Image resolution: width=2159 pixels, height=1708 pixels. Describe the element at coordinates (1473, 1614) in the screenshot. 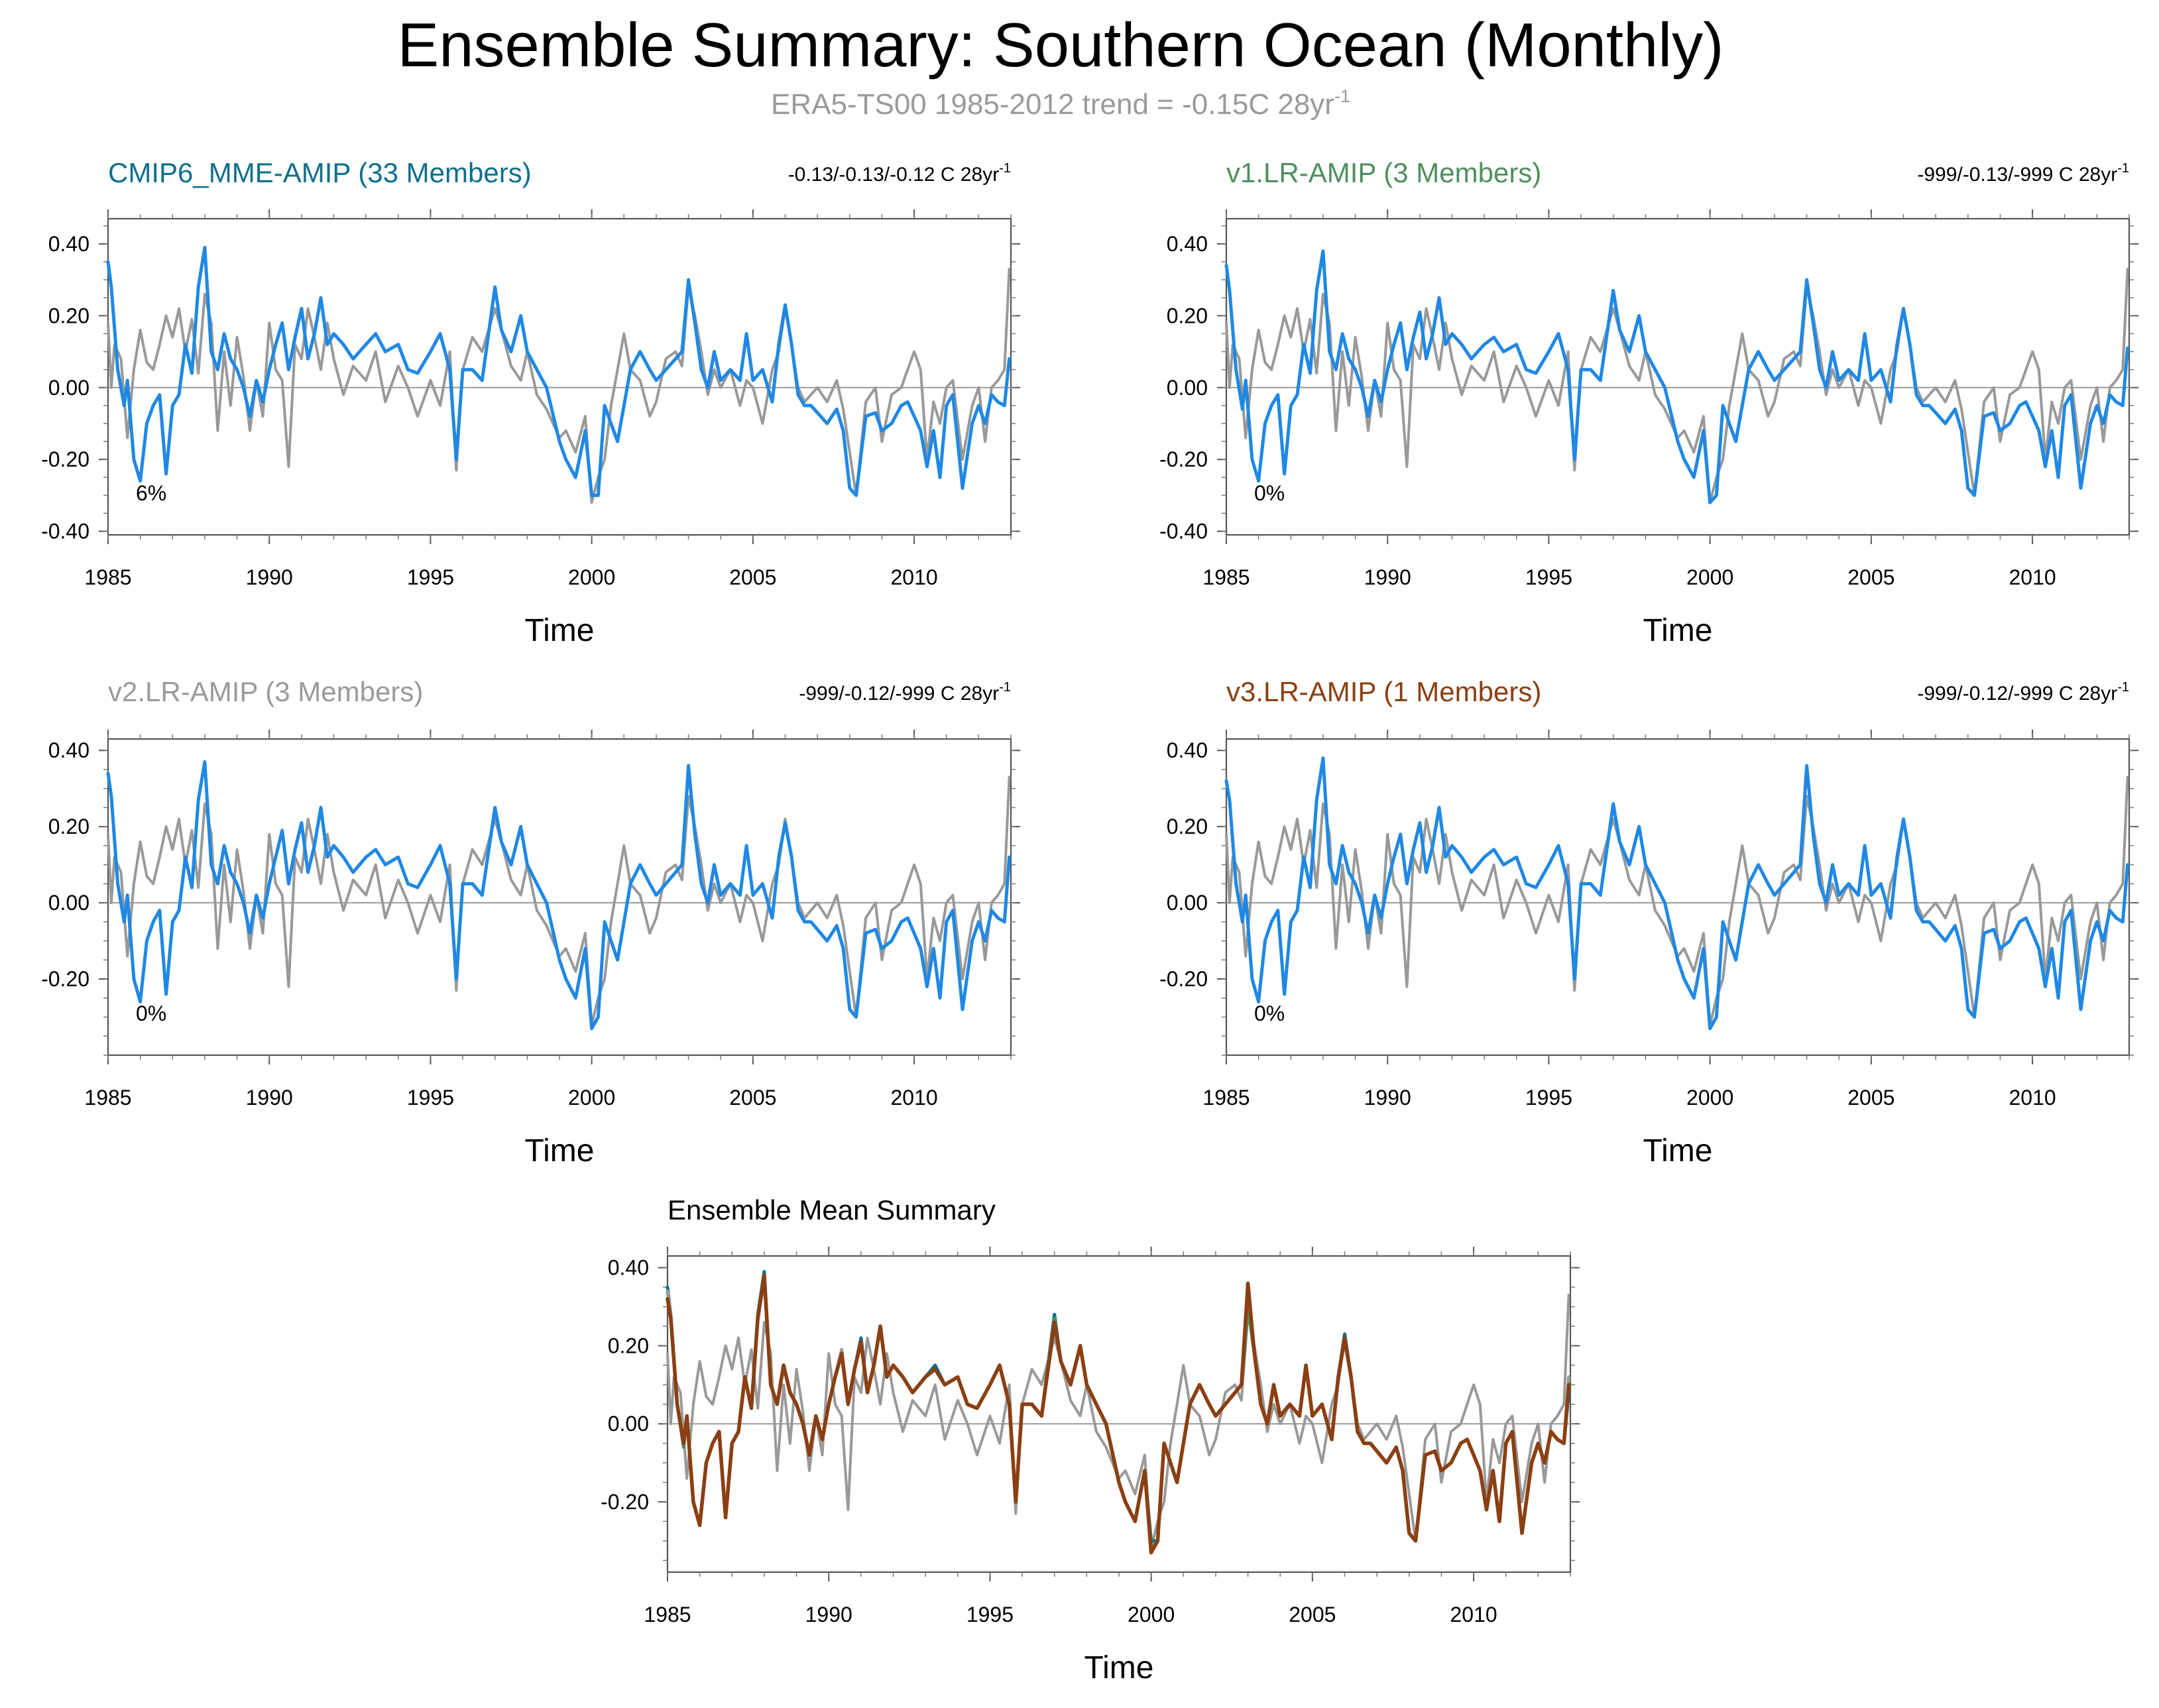

I see `summary-xtick-label-2010: 2010` at that location.